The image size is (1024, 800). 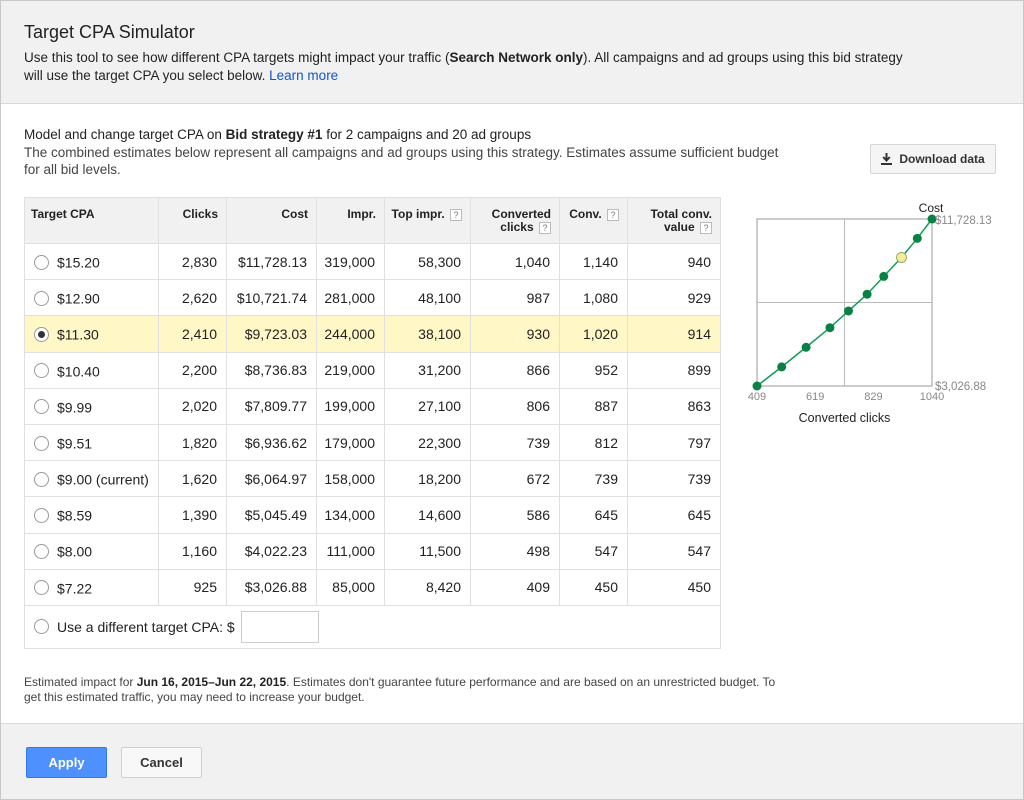 I want to click on cell-cost: $6,064.97, so click(x=271, y=479).